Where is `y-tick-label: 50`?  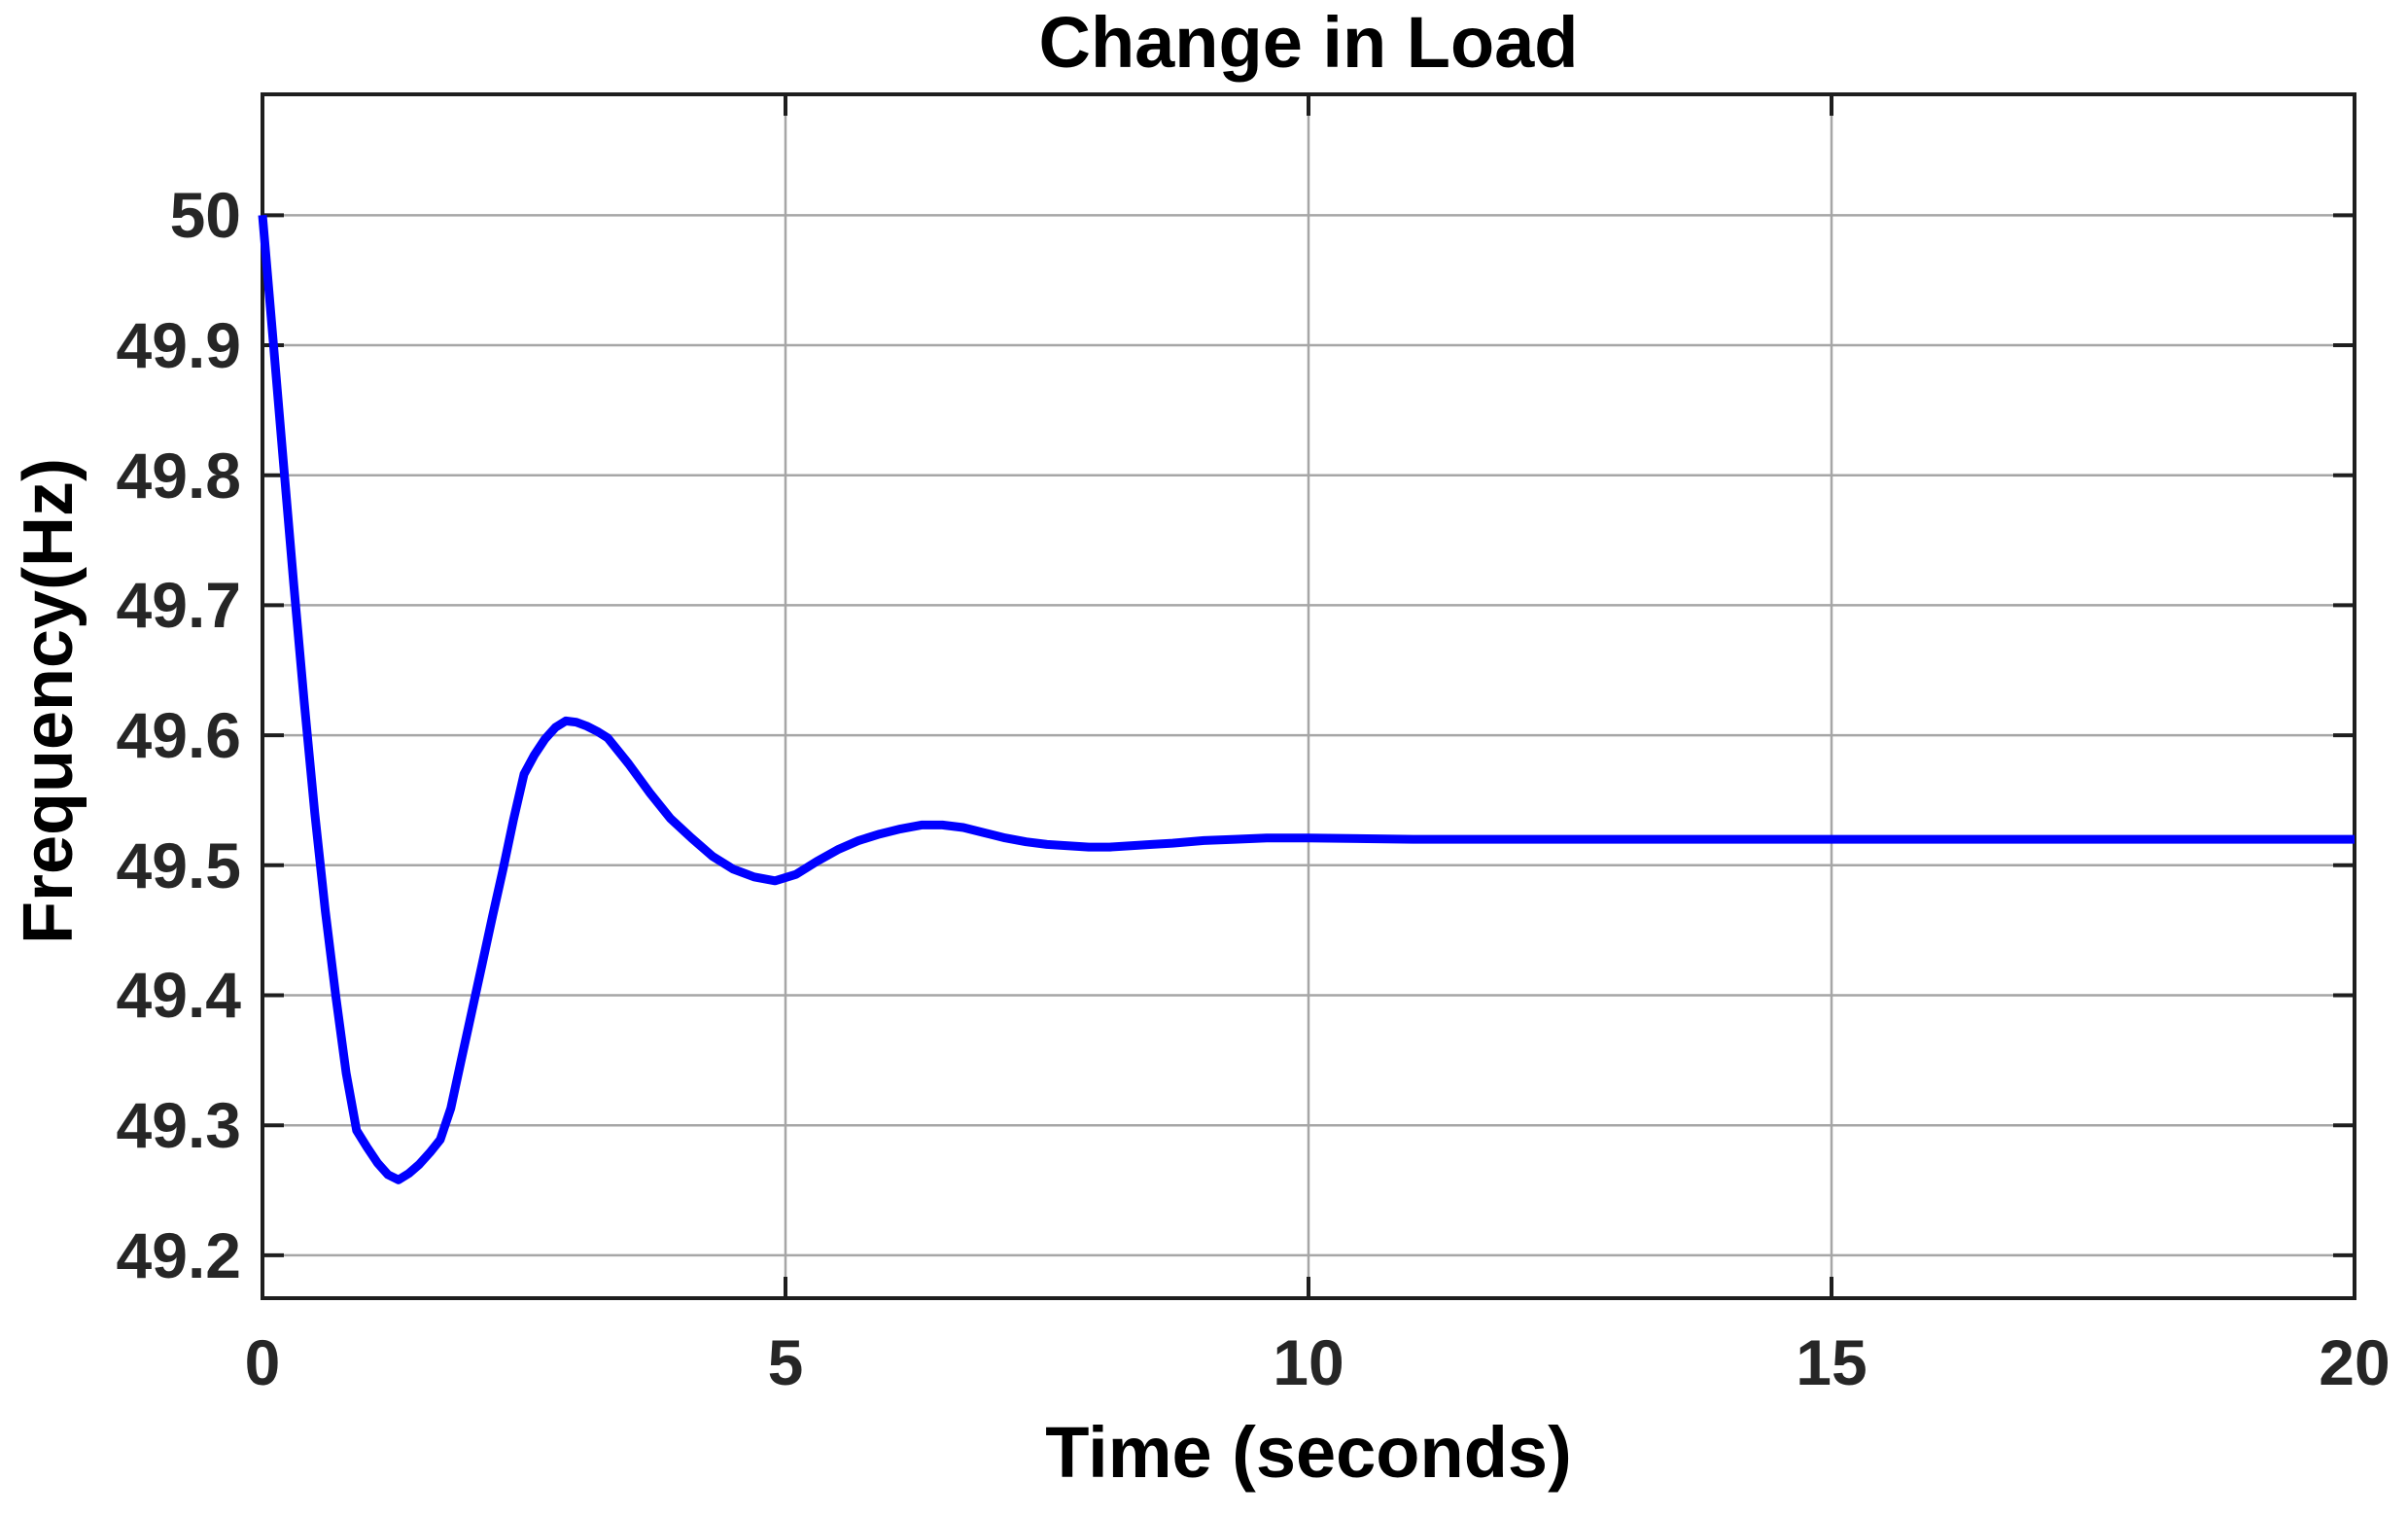 y-tick-label: 50 is located at coordinates (205, 215).